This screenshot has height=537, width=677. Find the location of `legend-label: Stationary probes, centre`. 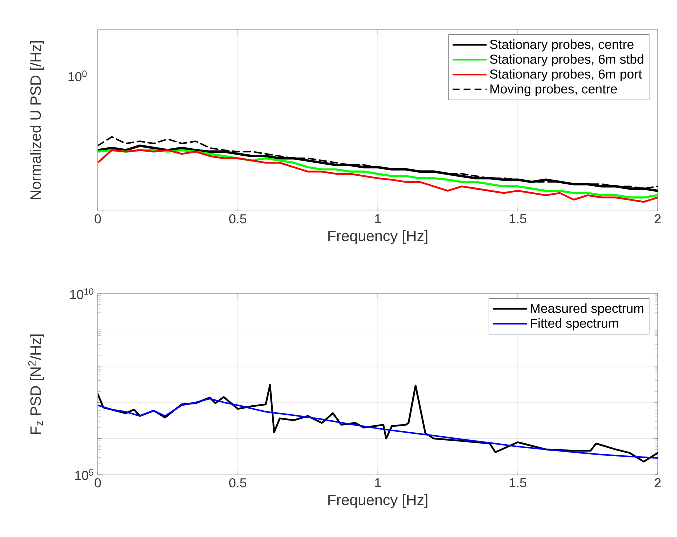

legend-label: Stationary probes, centre is located at coordinates (562, 46).